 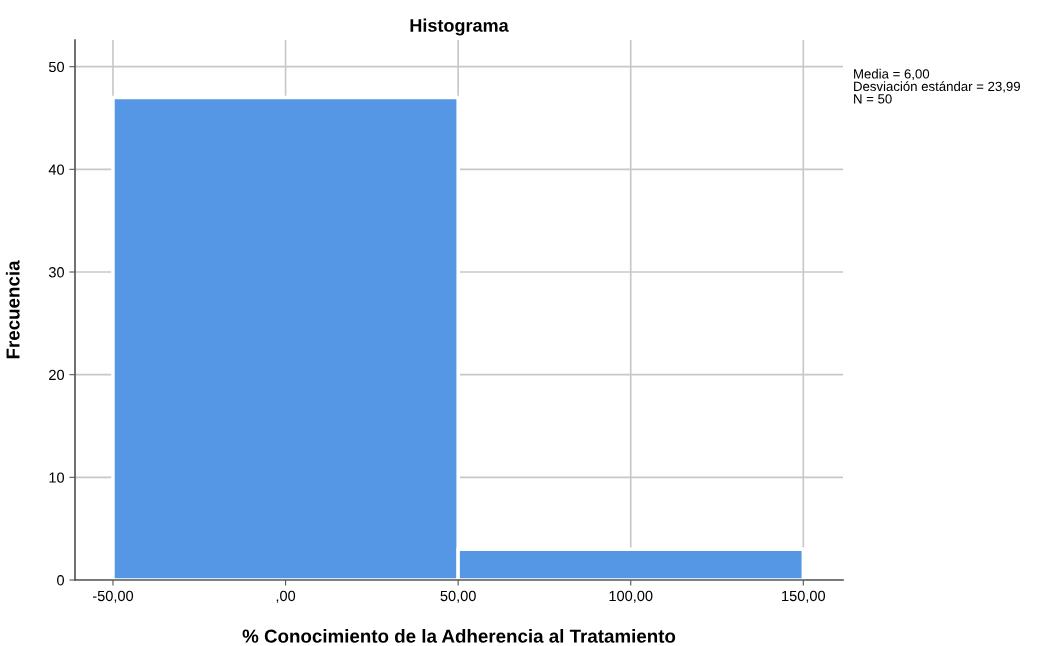 What do you see at coordinates (458, 596) in the screenshot?
I see `x-tick-label: 50,00` at bounding box center [458, 596].